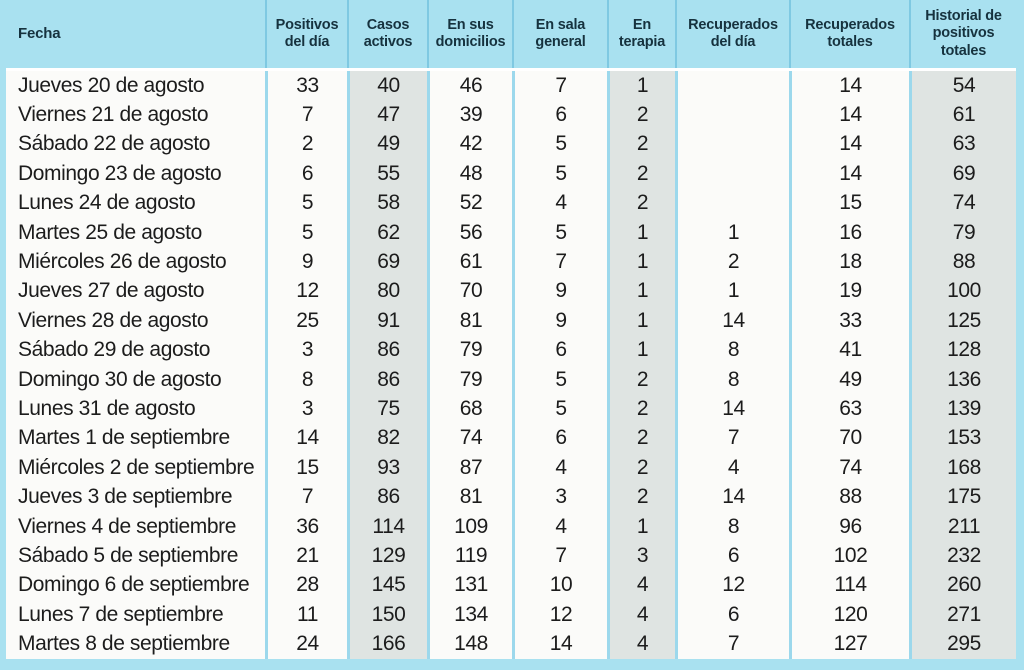  I want to click on value-cell: 47, so click(387, 115).